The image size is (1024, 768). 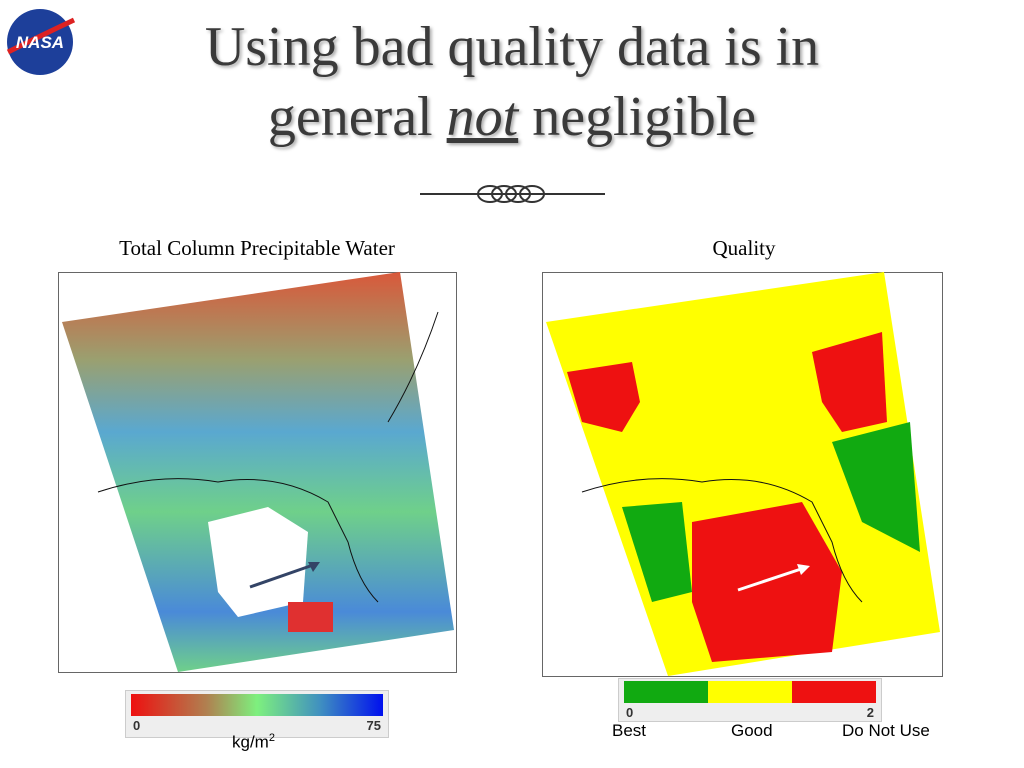 What do you see at coordinates (250, 742) in the screenshot?
I see `unit: kg/m` at bounding box center [250, 742].